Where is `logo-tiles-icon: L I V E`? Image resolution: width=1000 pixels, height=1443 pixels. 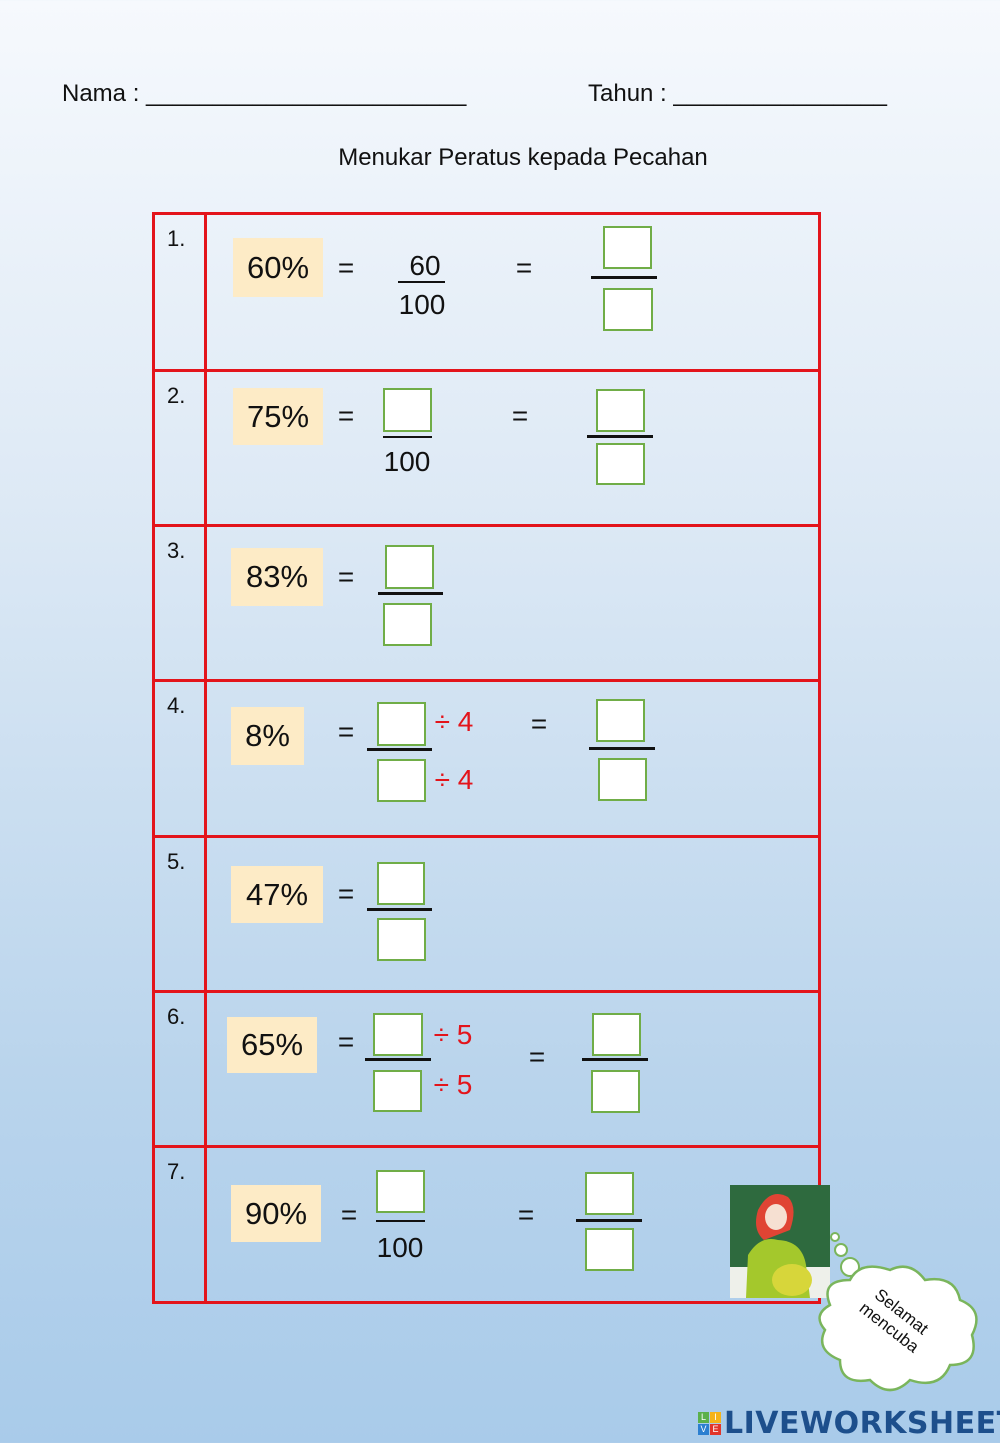 logo-tiles-icon: L I V E is located at coordinates (709, 1423).